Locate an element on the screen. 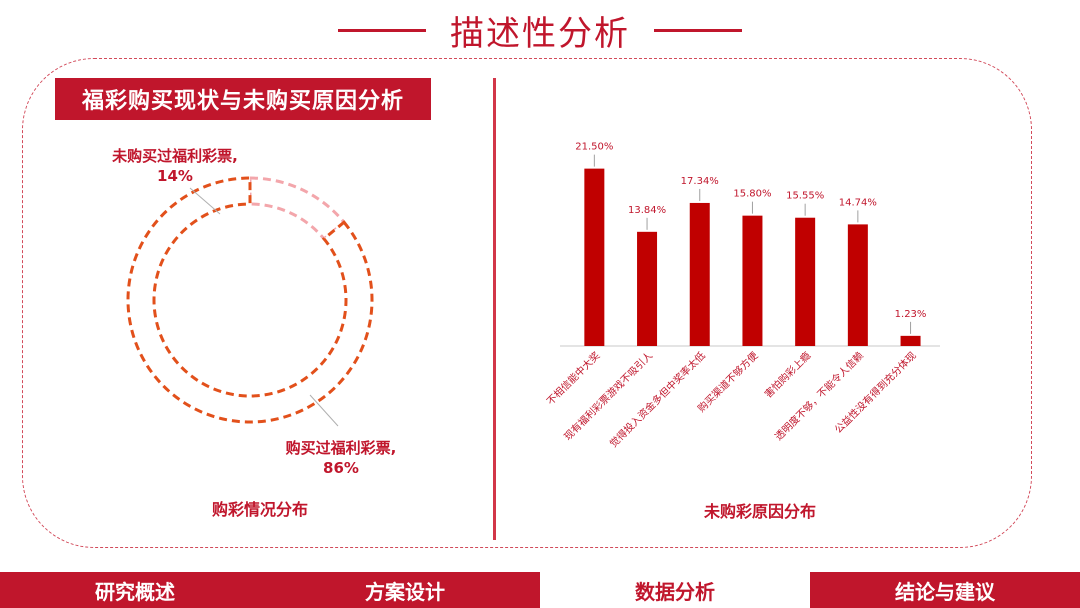 The width and height of the screenshot is (1080, 608). donut-slice-not-bought is located at coordinates (297, 208).